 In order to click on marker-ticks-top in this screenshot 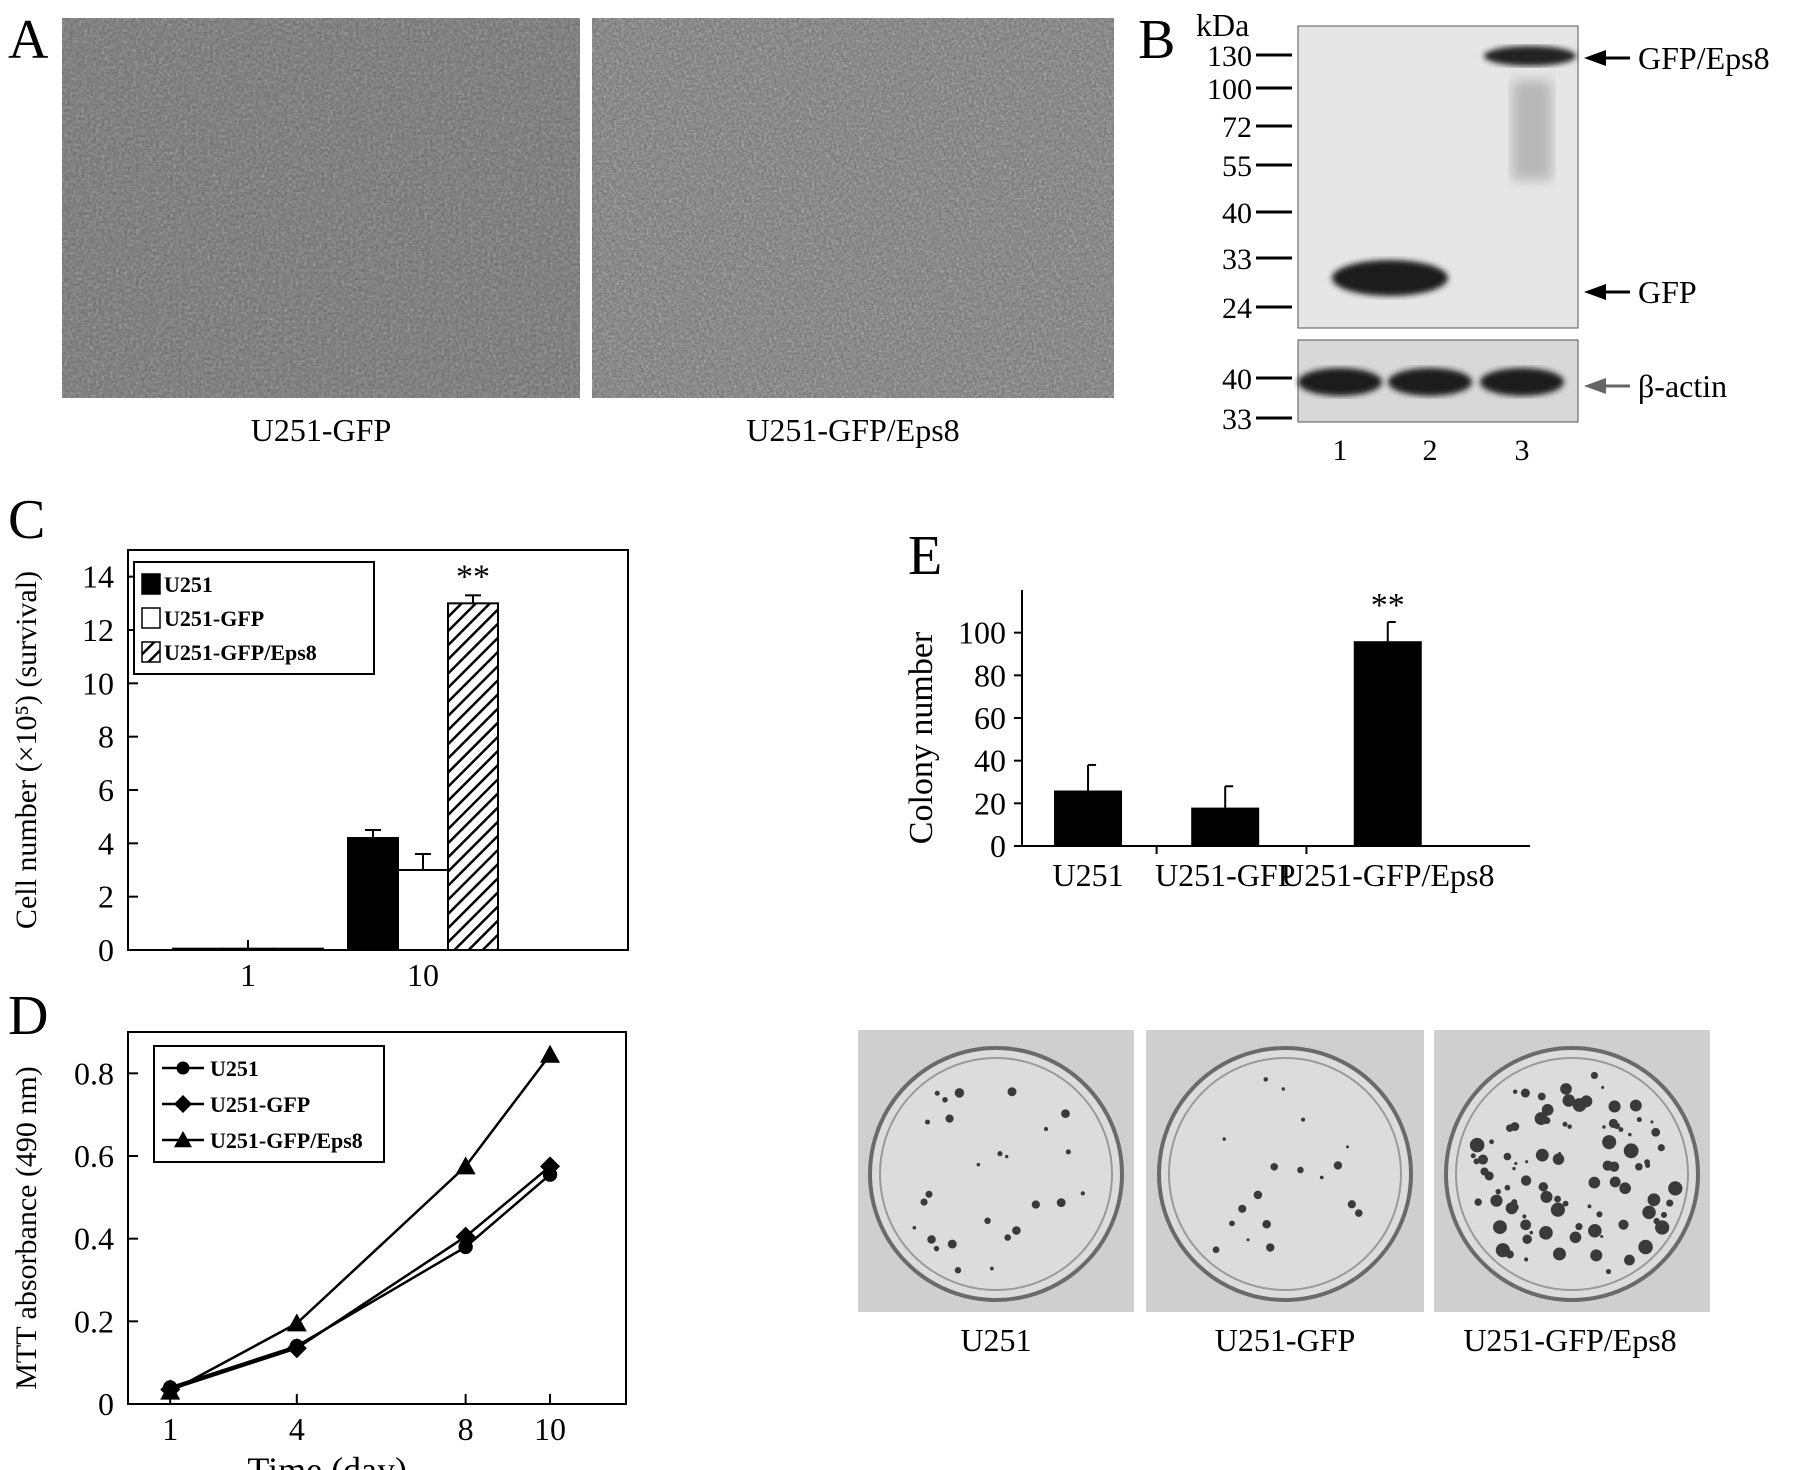, I will do `click(1274, 181)`.